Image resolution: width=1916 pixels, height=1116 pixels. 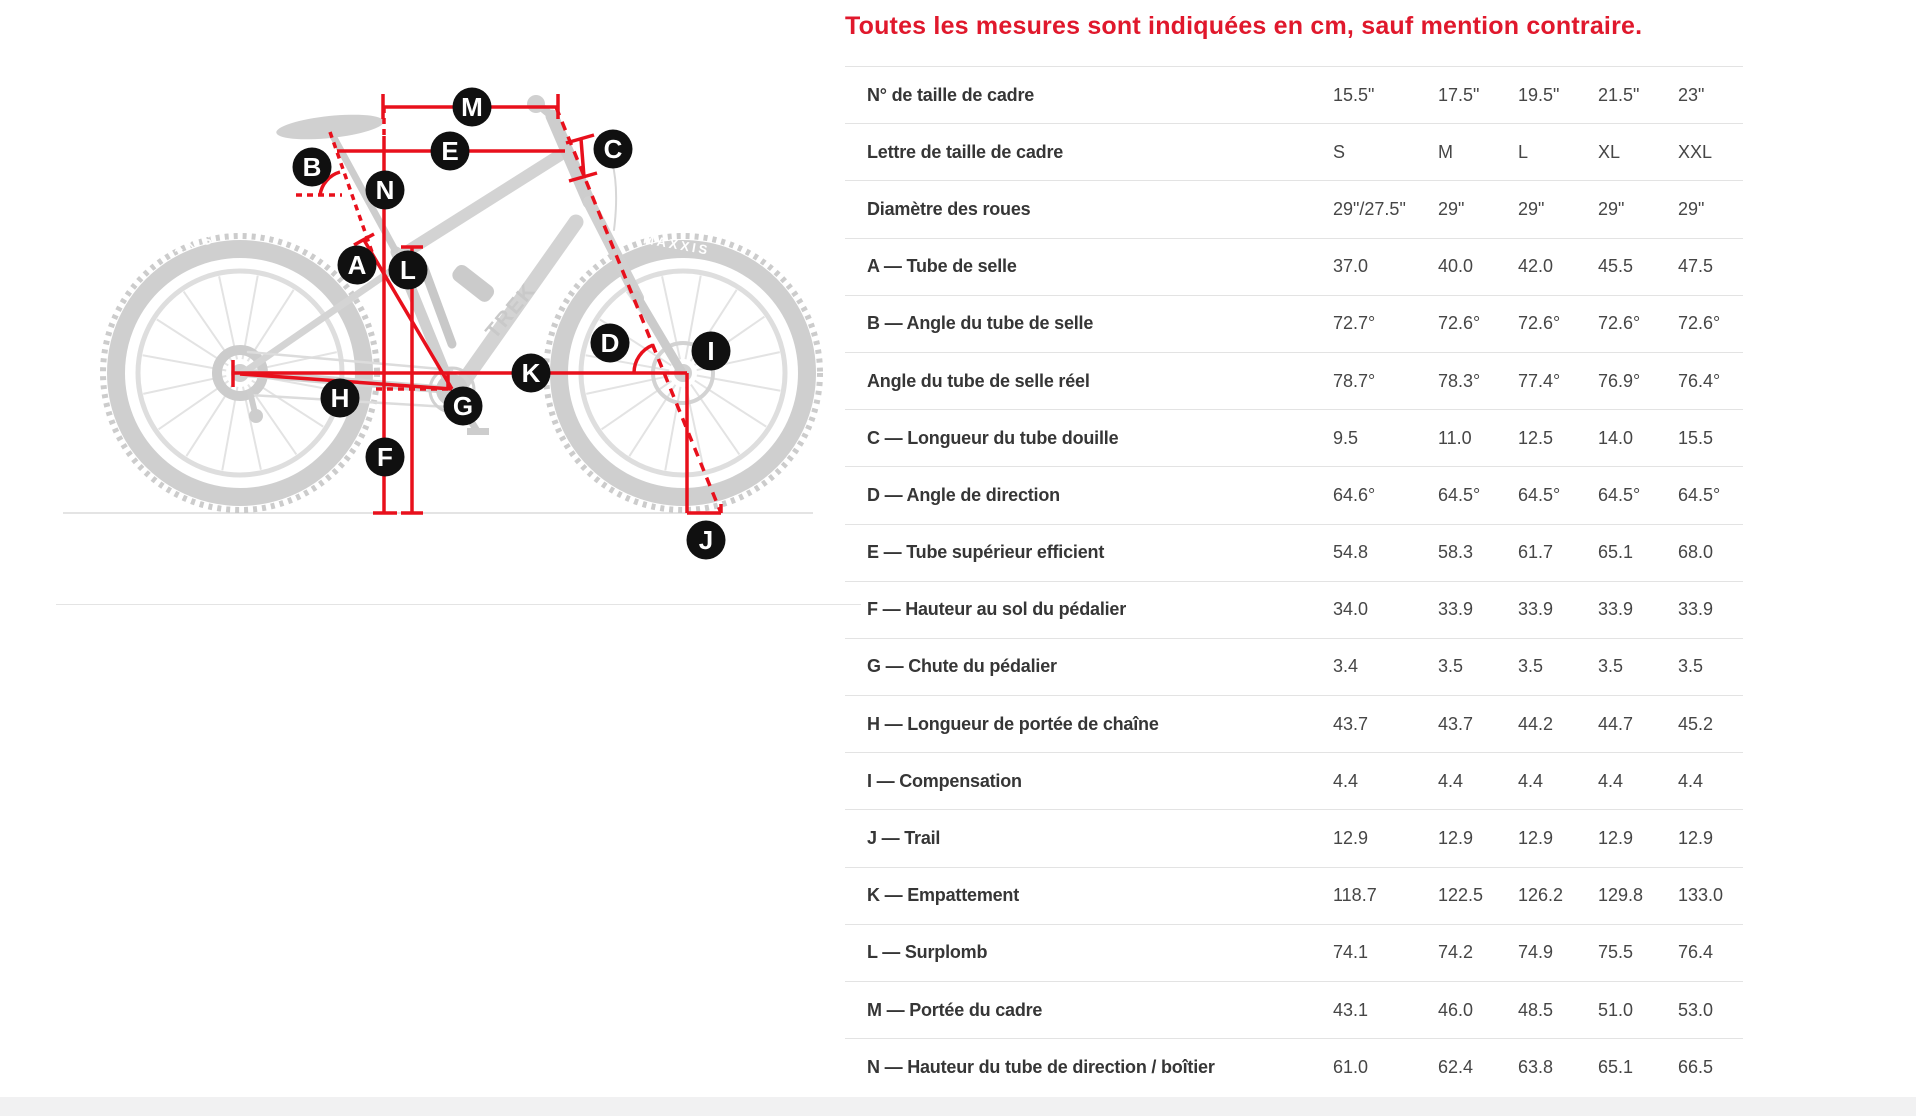 I want to click on row-value: 63.8, so click(x=1536, y=1066).